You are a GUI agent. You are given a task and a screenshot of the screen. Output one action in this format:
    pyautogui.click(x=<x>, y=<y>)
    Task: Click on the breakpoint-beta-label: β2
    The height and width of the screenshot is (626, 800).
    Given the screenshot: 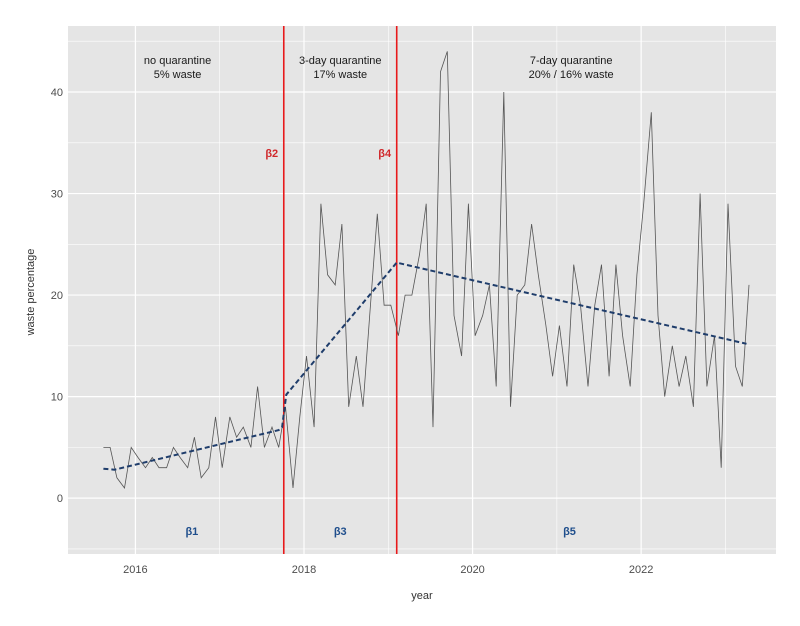 What is the action you would take?
    pyautogui.click(x=271, y=154)
    